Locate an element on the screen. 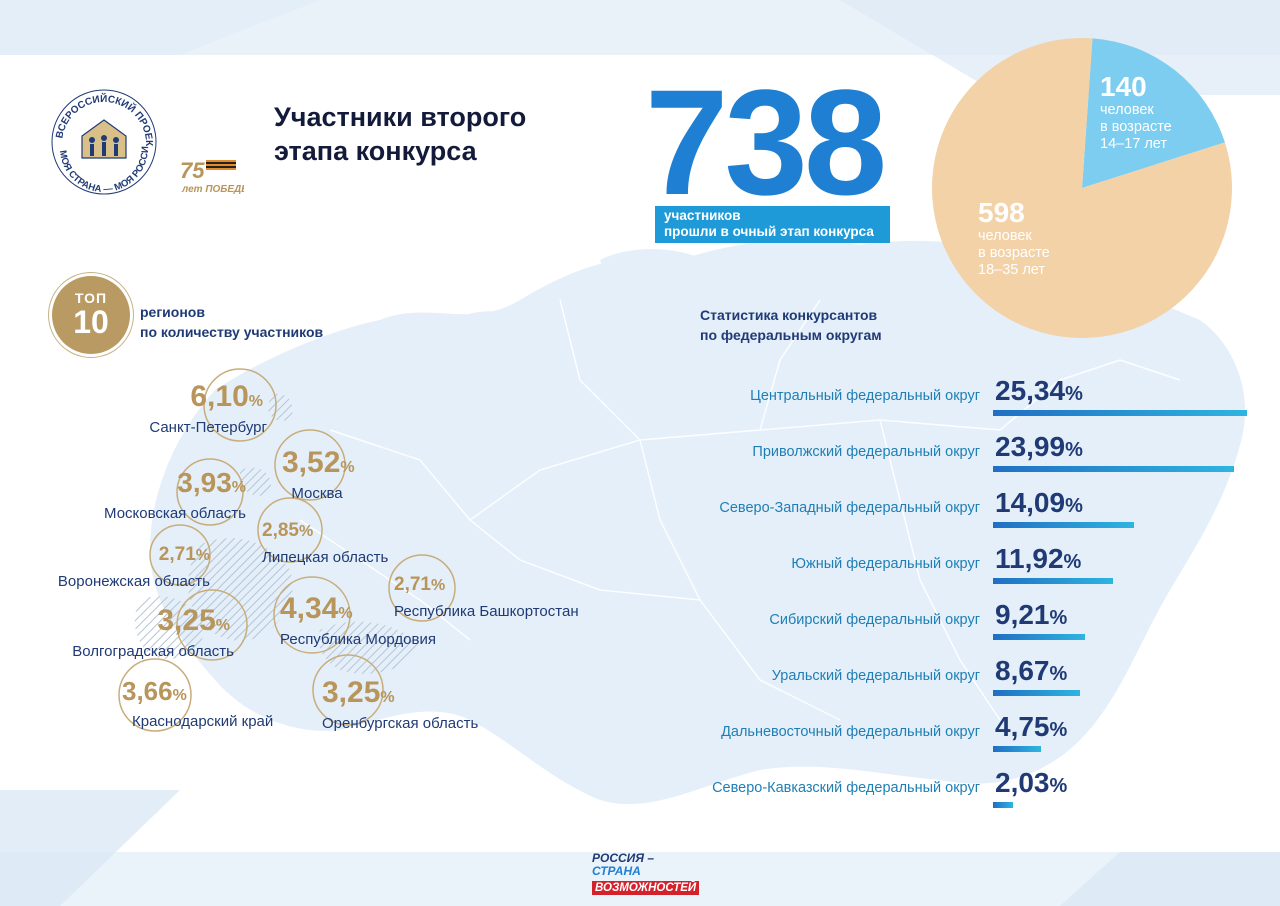 Image resolution: width=1280 pixels, height=906 pixels. region-callout: 3,52% Москва is located at coordinates (318, 474).